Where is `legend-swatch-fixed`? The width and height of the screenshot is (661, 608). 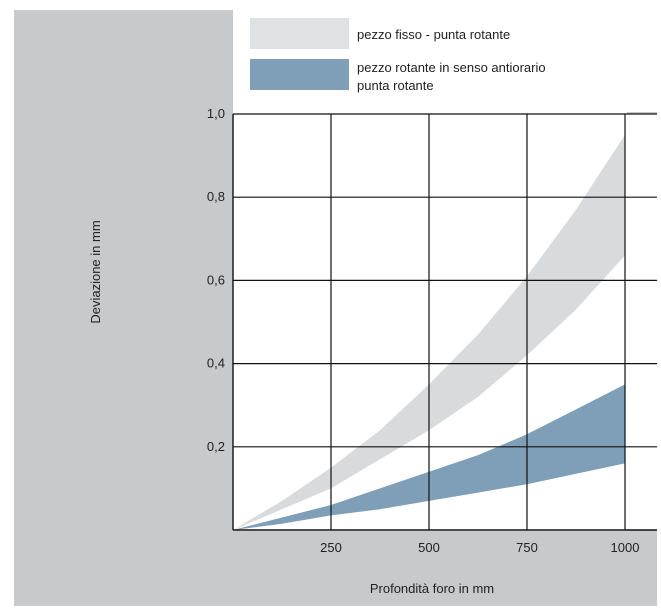 legend-swatch-fixed is located at coordinates (299, 33).